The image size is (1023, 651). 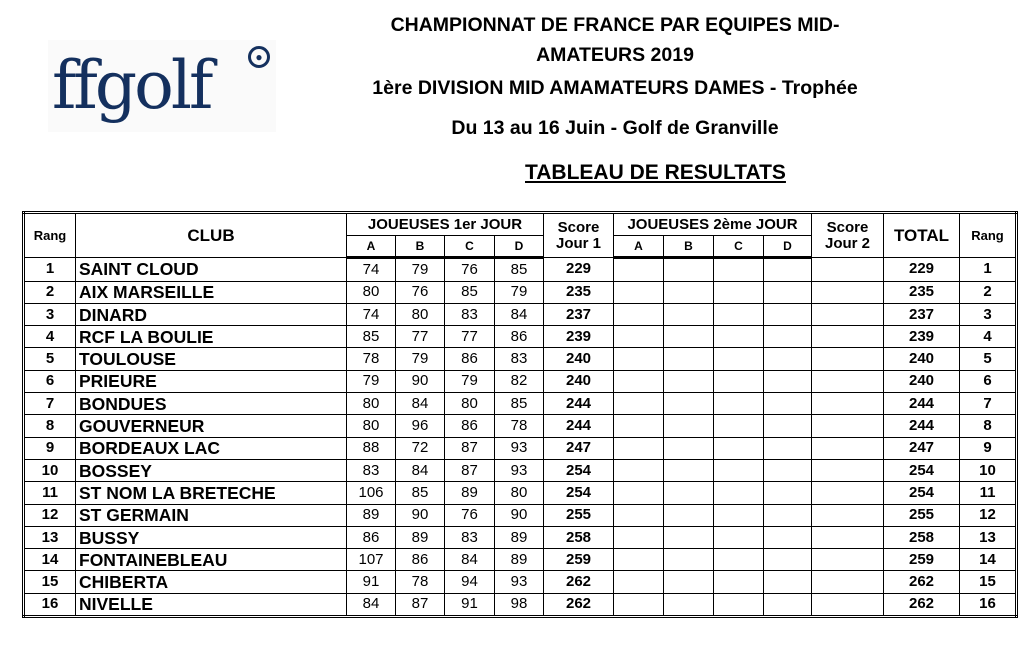 What do you see at coordinates (420, 448) in the screenshot?
I see `day1-player-b-score: 72` at bounding box center [420, 448].